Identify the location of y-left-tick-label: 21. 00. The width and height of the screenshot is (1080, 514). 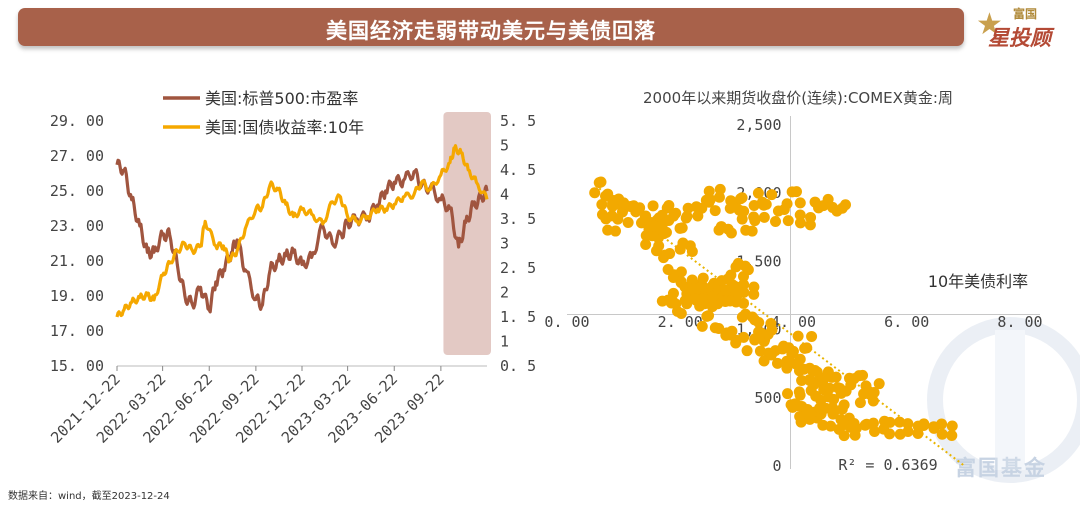
(77, 261).